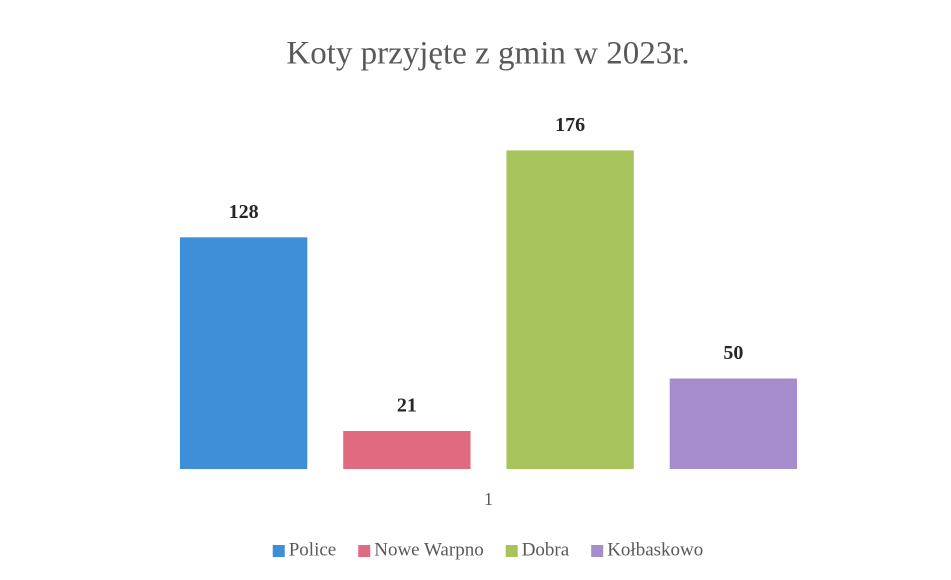  Describe the element at coordinates (546, 549) in the screenshot. I see `legend-label: Dobra` at that location.